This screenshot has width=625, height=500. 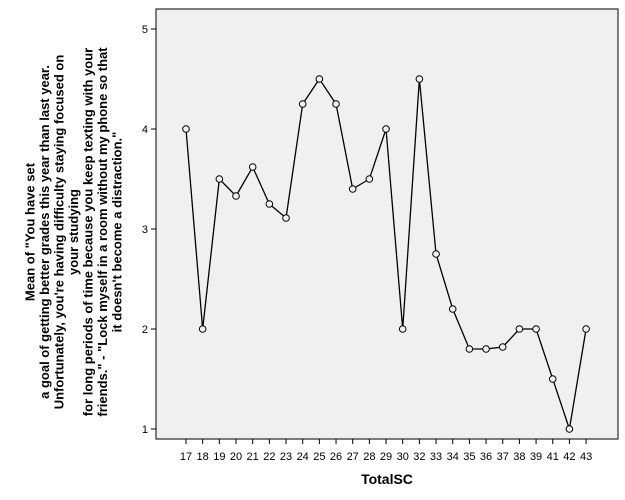 What do you see at coordinates (569, 457) in the screenshot?
I see `x-tick-label: 42` at bounding box center [569, 457].